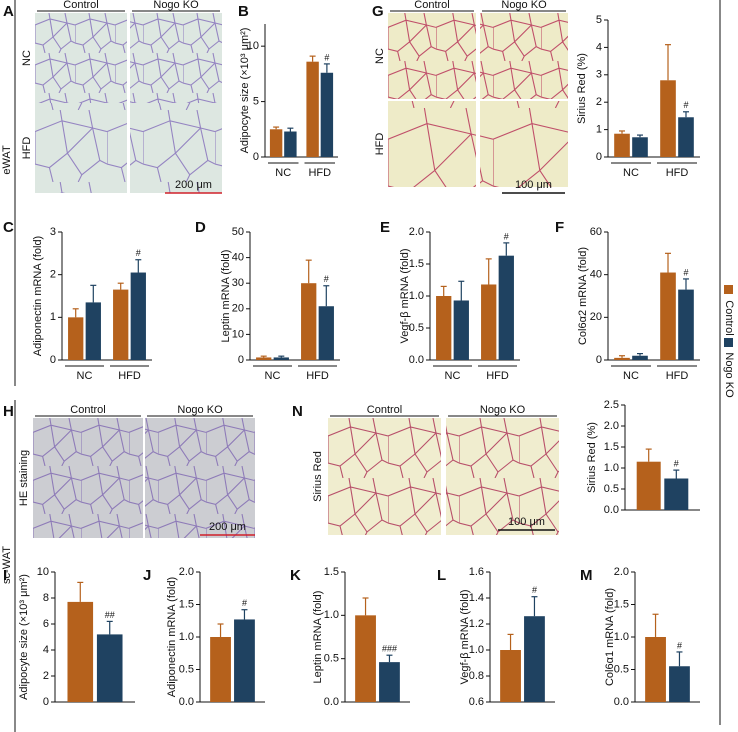  I want to click on panel-label: J, so click(147, 575).